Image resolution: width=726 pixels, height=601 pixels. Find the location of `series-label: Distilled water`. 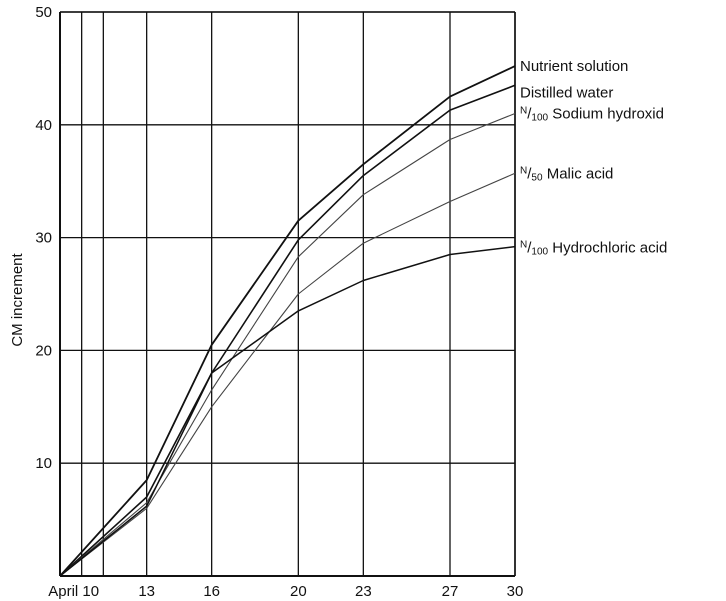

series-label: Distilled water is located at coordinates (566, 92).